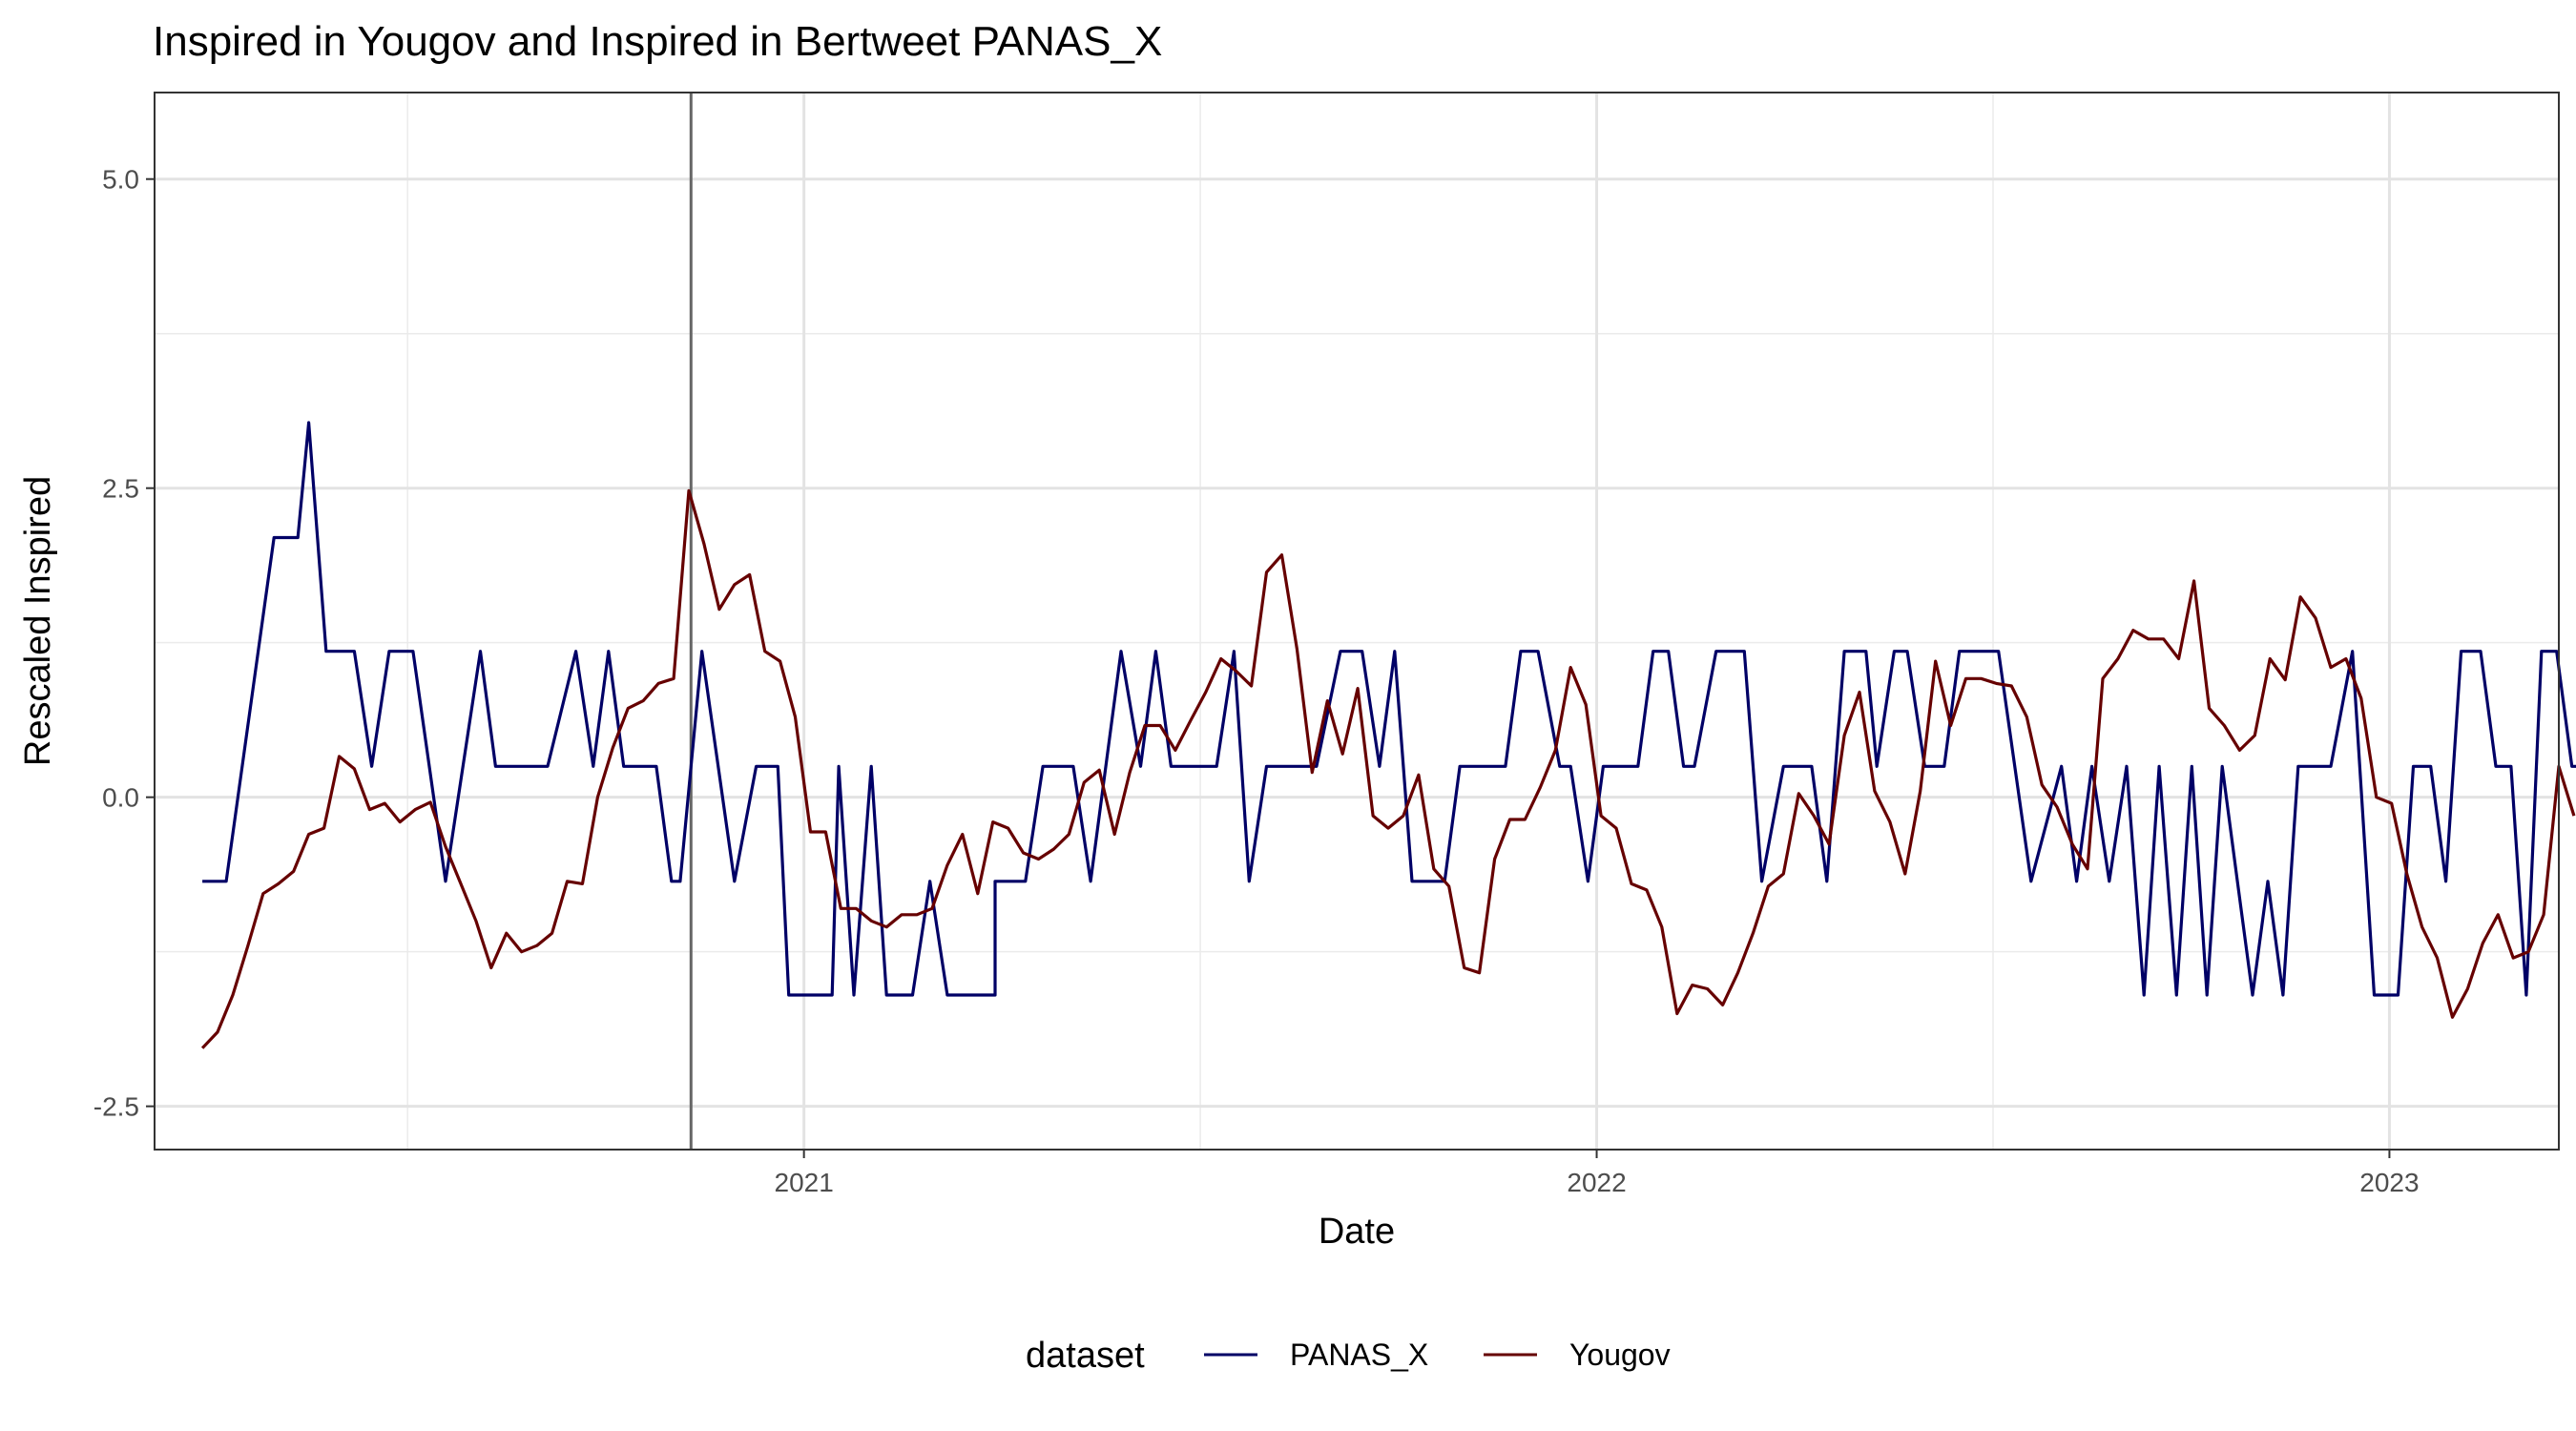 This screenshot has height=1431, width=2576. I want to click on legend: dataset PANAS_X Yougov, so click(1348, 1356).